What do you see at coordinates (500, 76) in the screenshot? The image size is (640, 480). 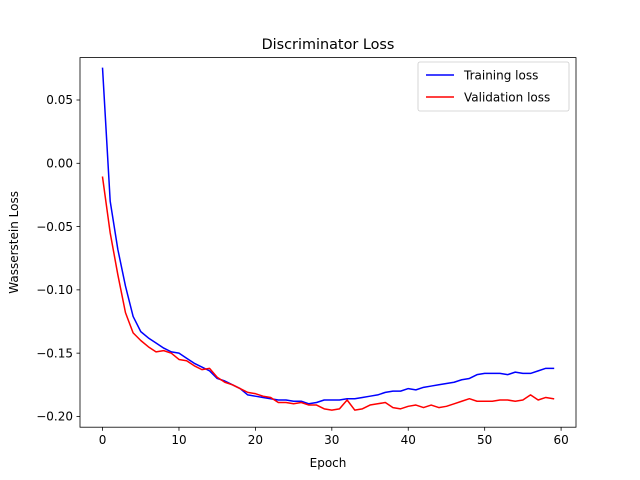 I see `legend-label-training: Training loss` at bounding box center [500, 76].